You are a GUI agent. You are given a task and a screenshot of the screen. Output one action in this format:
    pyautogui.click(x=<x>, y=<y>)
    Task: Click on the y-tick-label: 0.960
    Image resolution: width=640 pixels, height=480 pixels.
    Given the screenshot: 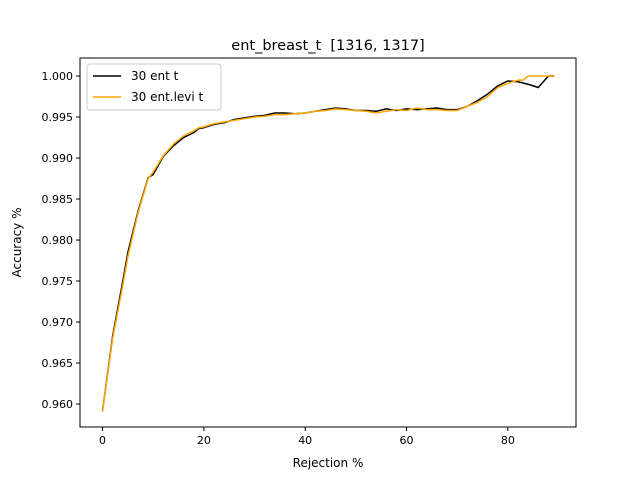 What is the action you would take?
    pyautogui.click(x=58, y=404)
    